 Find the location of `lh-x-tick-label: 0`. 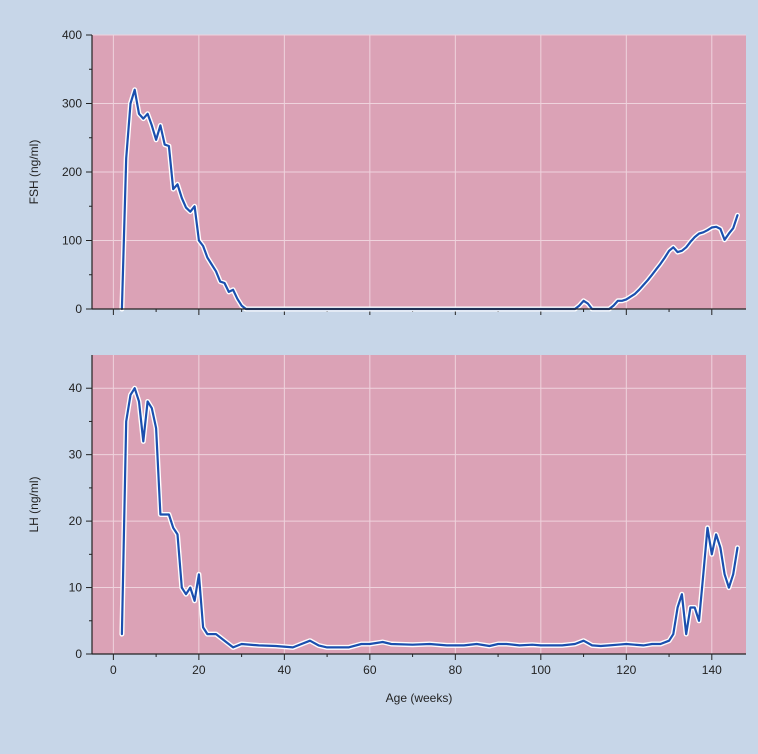

lh-x-tick-label: 0 is located at coordinates (113, 670).